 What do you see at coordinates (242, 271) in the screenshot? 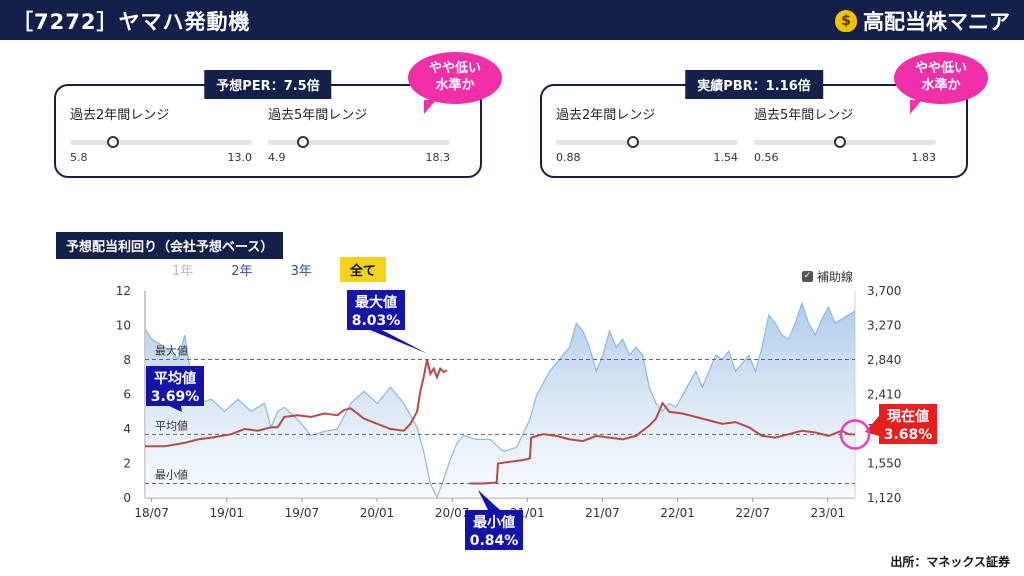
I see `tab-2y: 2年` at bounding box center [242, 271].